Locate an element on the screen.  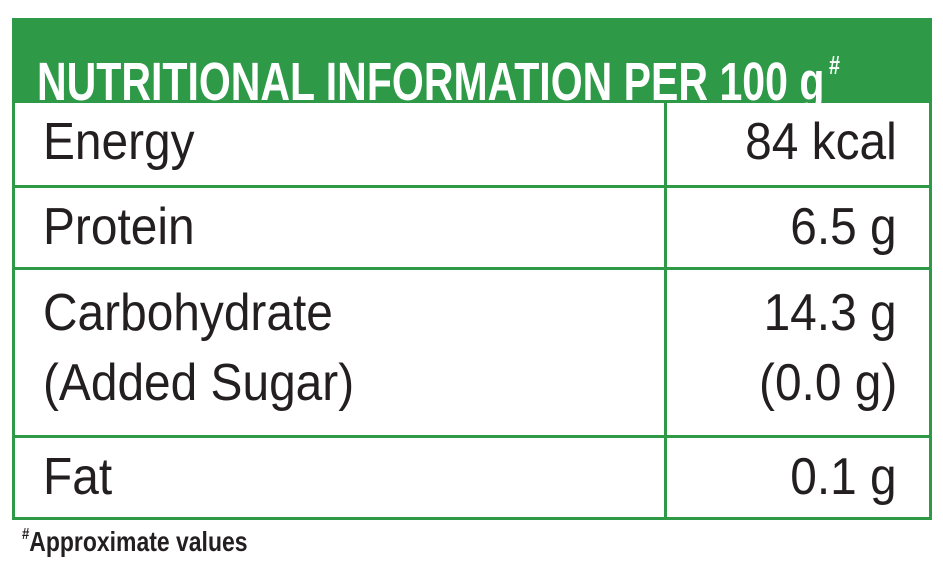
table-row: Fat 0.1 g is located at coordinates (472, 476).